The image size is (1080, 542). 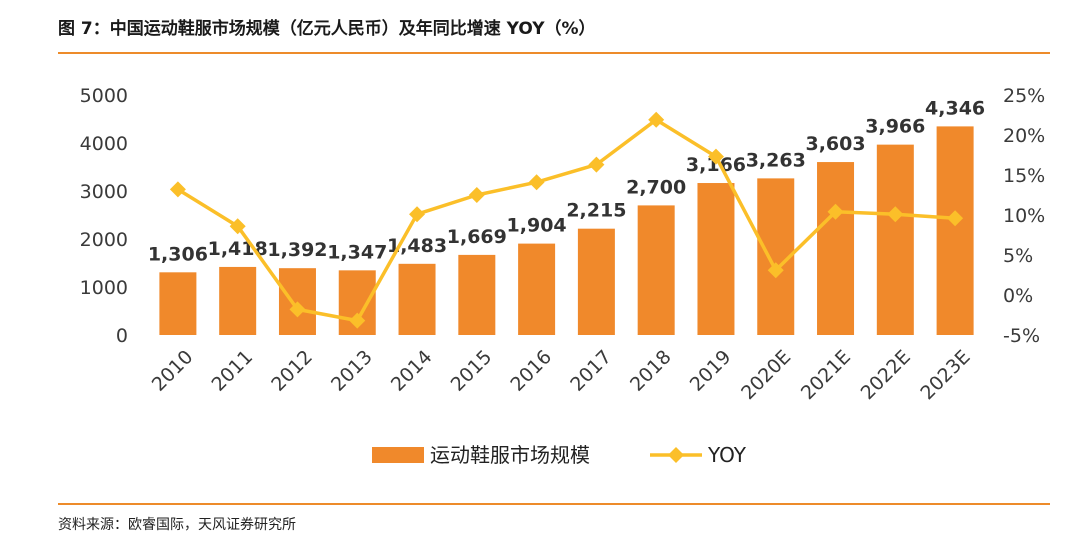 What do you see at coordinates (104, 240) in the screenshot?
I see `y-left-tick-label: 2000` at bounding box center [104, 240].